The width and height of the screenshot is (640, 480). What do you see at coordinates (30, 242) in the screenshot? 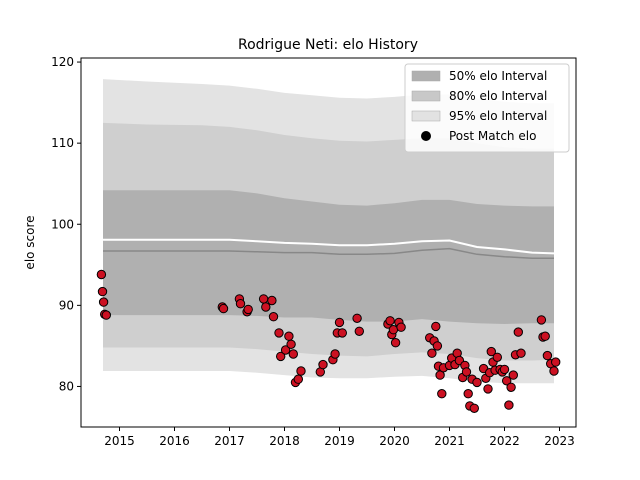
I see `y-axis-label: elo score` at bounding box center [30, 242].